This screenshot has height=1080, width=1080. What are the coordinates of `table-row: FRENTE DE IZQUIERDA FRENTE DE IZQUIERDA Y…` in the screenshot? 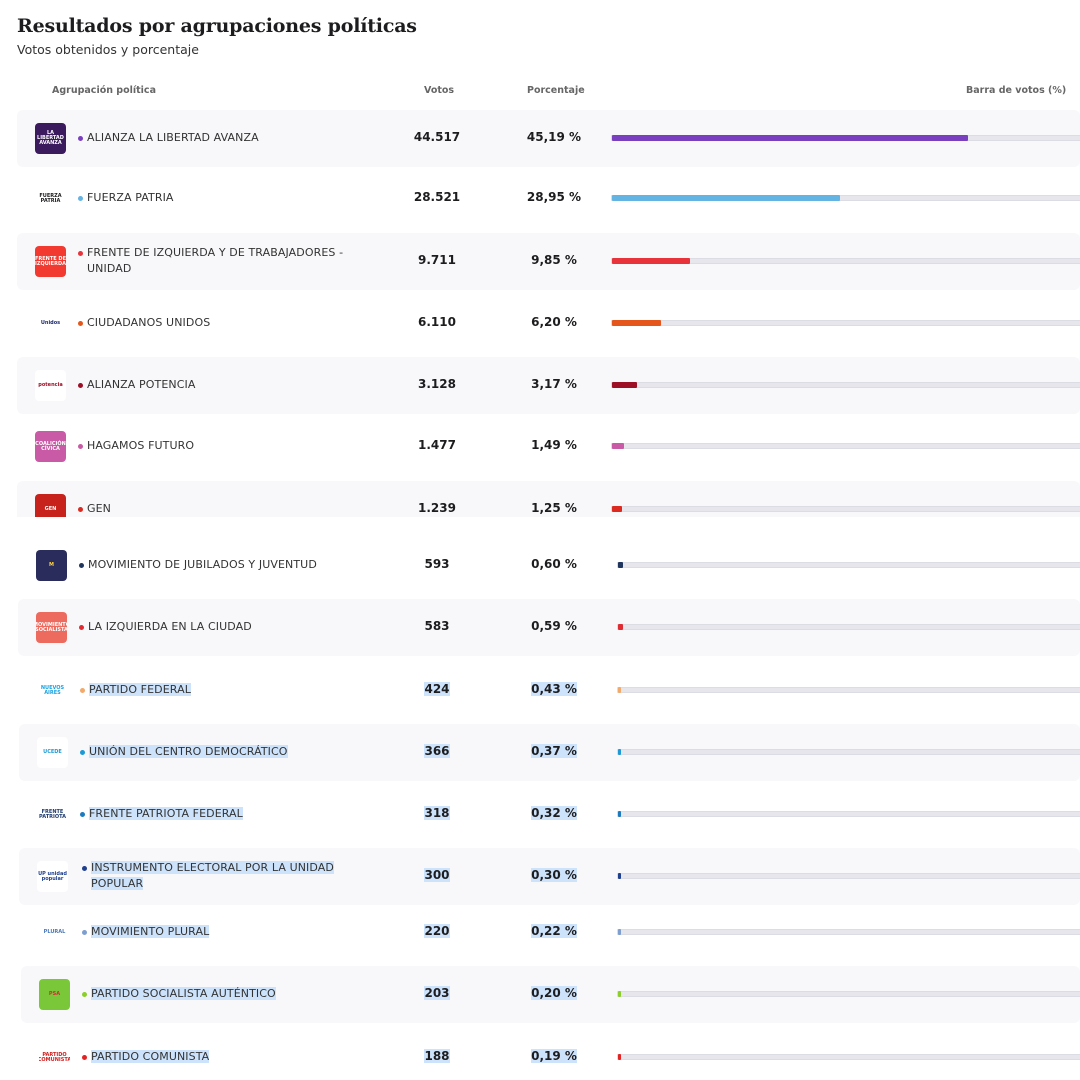 It's located at (548, 261).